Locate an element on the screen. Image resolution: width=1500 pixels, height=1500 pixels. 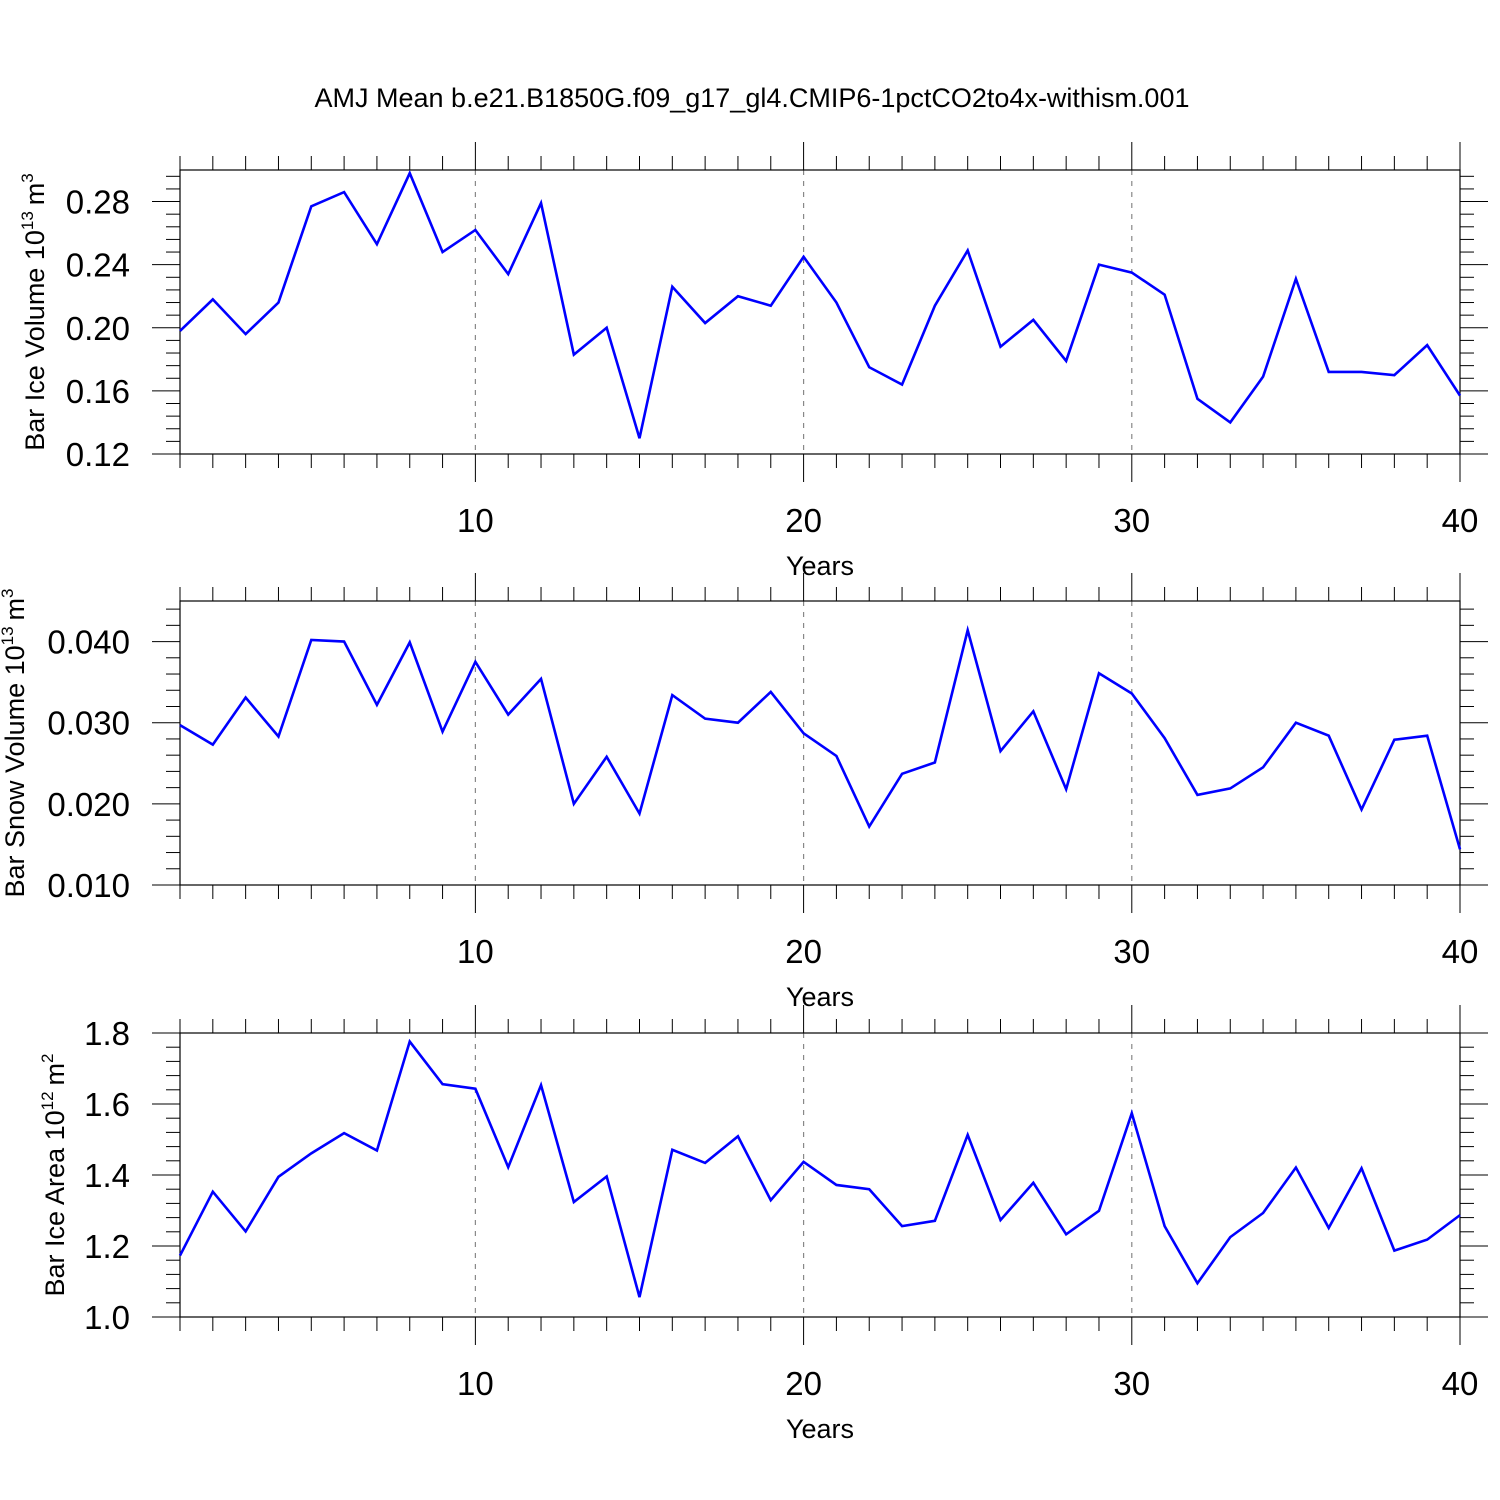
y-tick-label: 0.030 is located at coordinates (88, 723).